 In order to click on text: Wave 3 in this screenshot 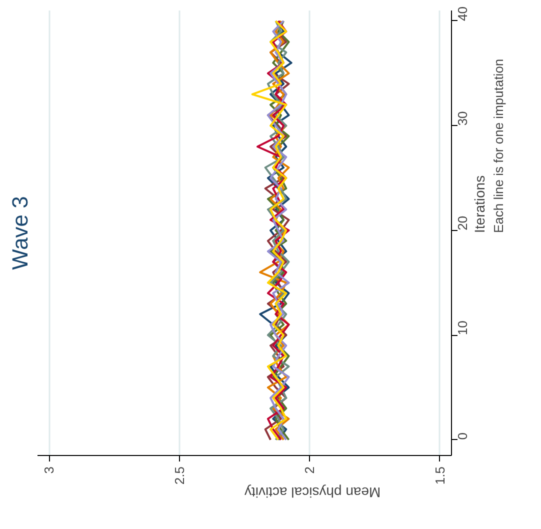, I will do `click(20, 233)`.